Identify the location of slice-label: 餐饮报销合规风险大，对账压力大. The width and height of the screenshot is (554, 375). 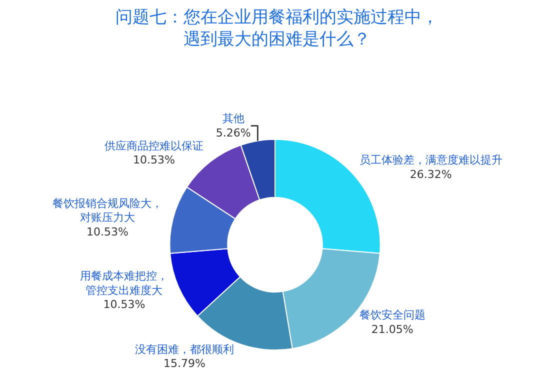
(107, 210).